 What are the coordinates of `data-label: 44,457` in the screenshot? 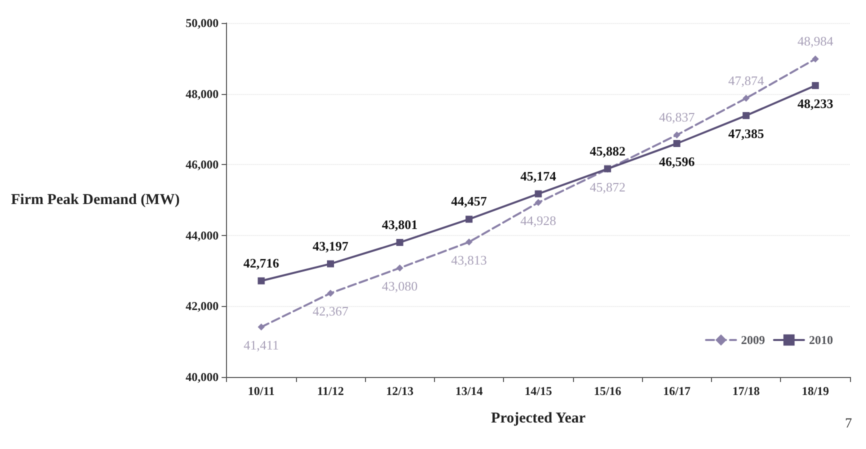 It's located at (469, 201).